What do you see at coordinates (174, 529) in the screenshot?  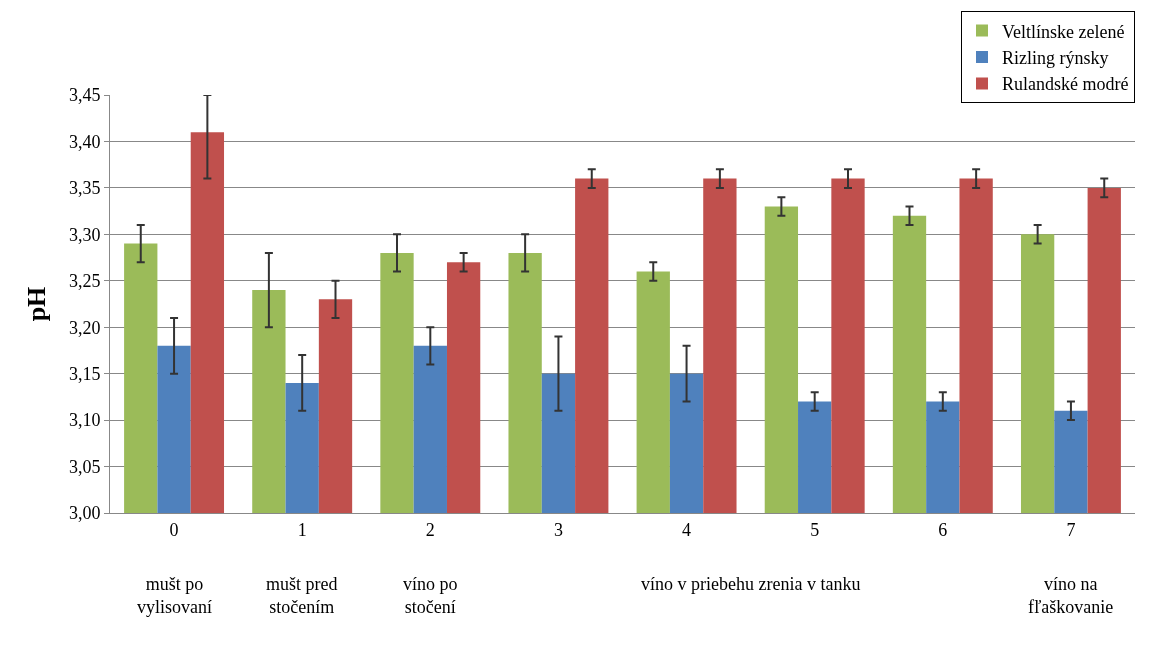 I see `x-tick-label: 0` at bounding box center [174, 529].